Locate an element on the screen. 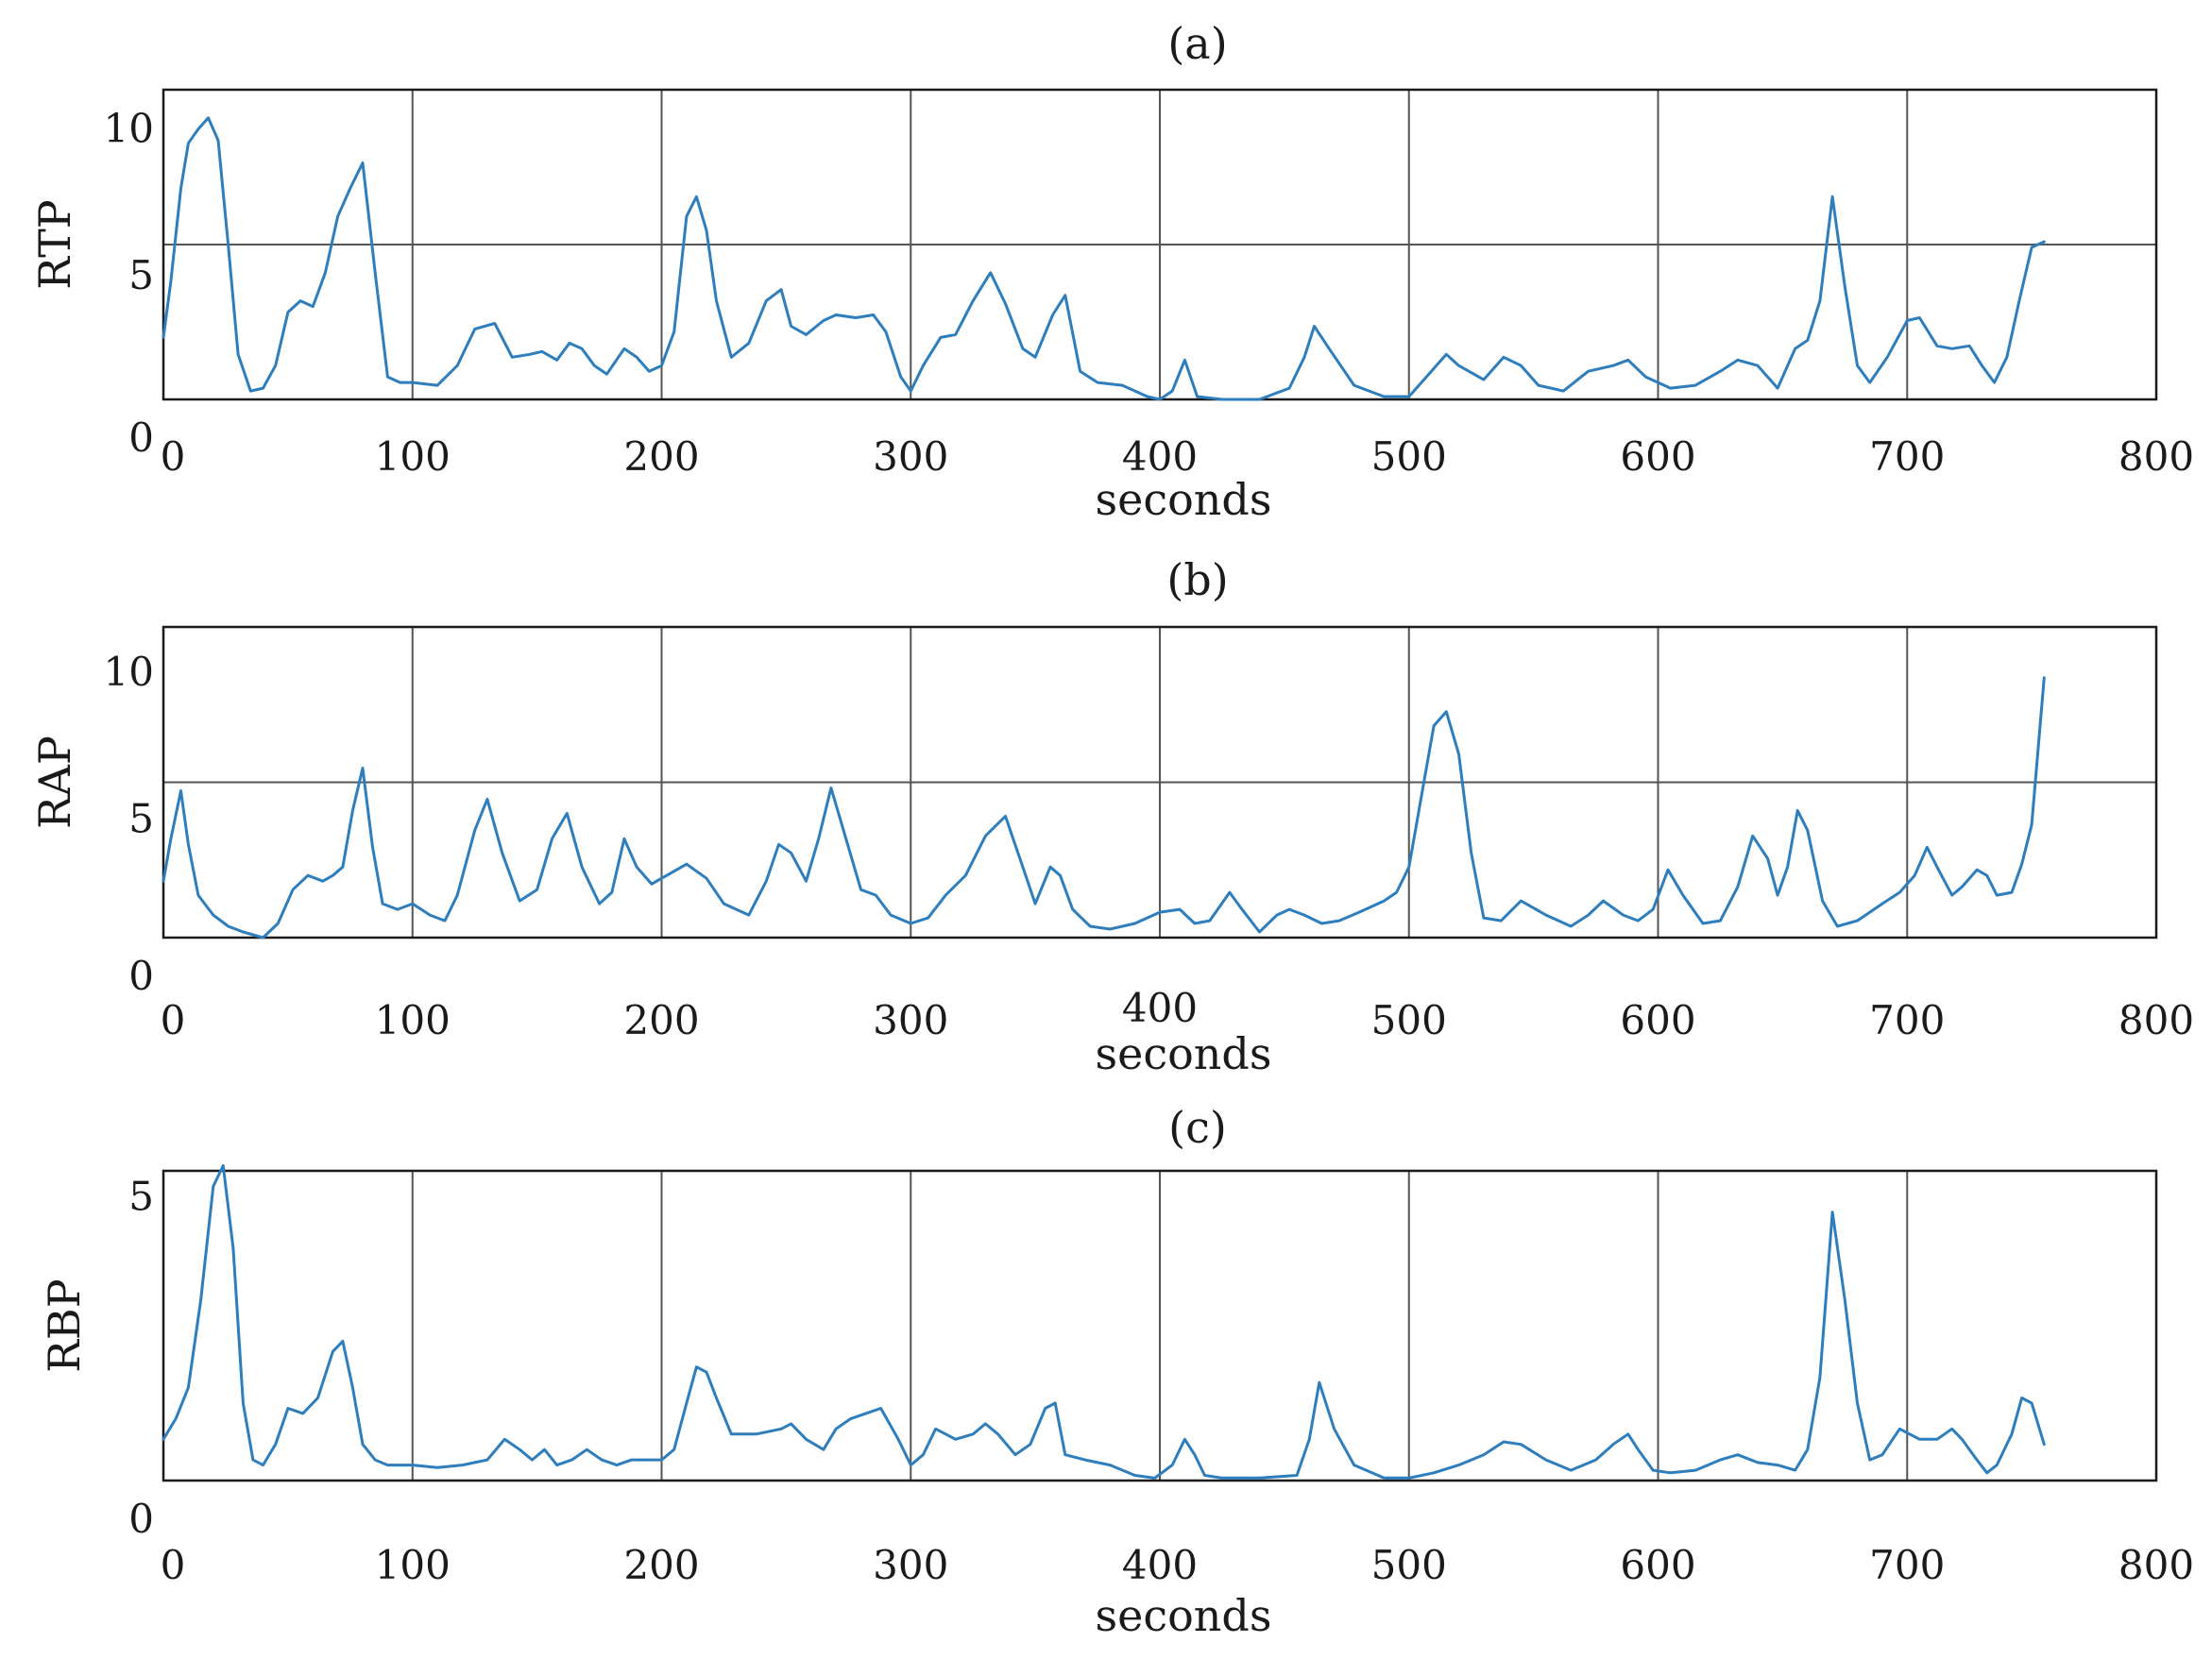 The width and height of the screenshot is (2212, 1676). panel-title: (a) is located at coordinates (1197, 43).